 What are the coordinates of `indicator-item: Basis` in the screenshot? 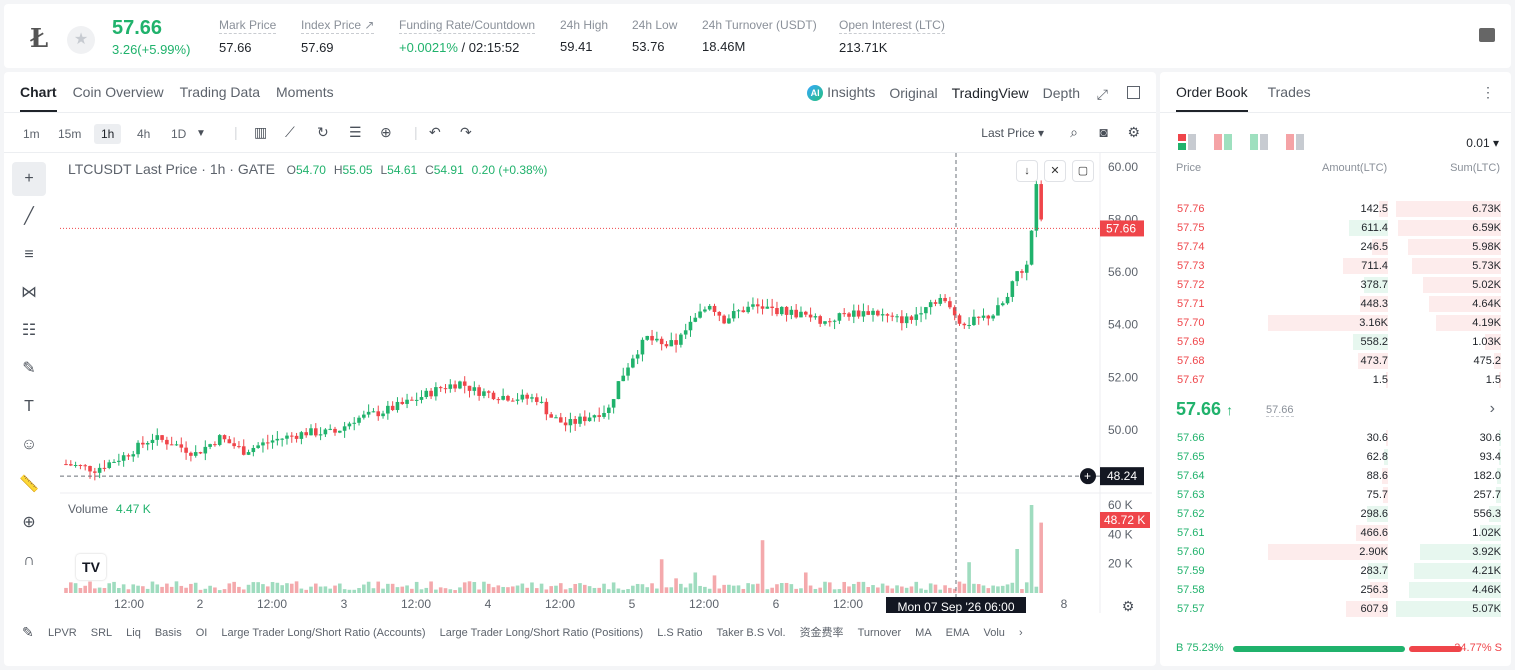 It's located at (168, 633).